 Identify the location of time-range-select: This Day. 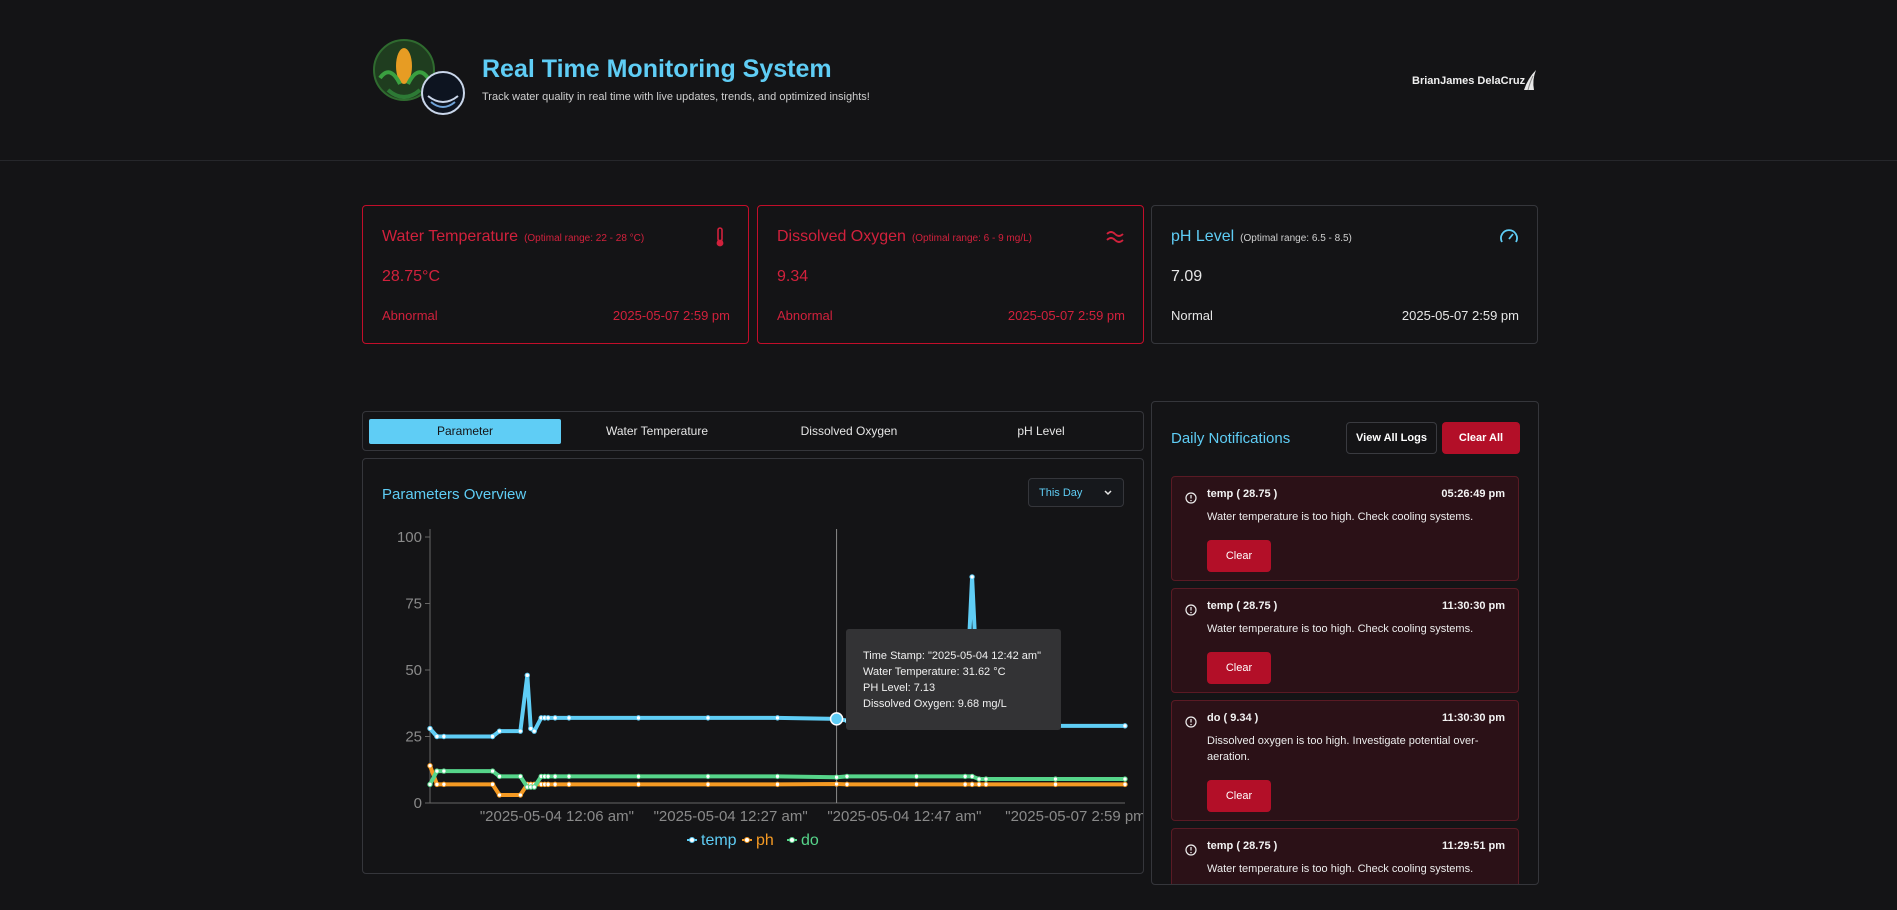
(1076, 492).